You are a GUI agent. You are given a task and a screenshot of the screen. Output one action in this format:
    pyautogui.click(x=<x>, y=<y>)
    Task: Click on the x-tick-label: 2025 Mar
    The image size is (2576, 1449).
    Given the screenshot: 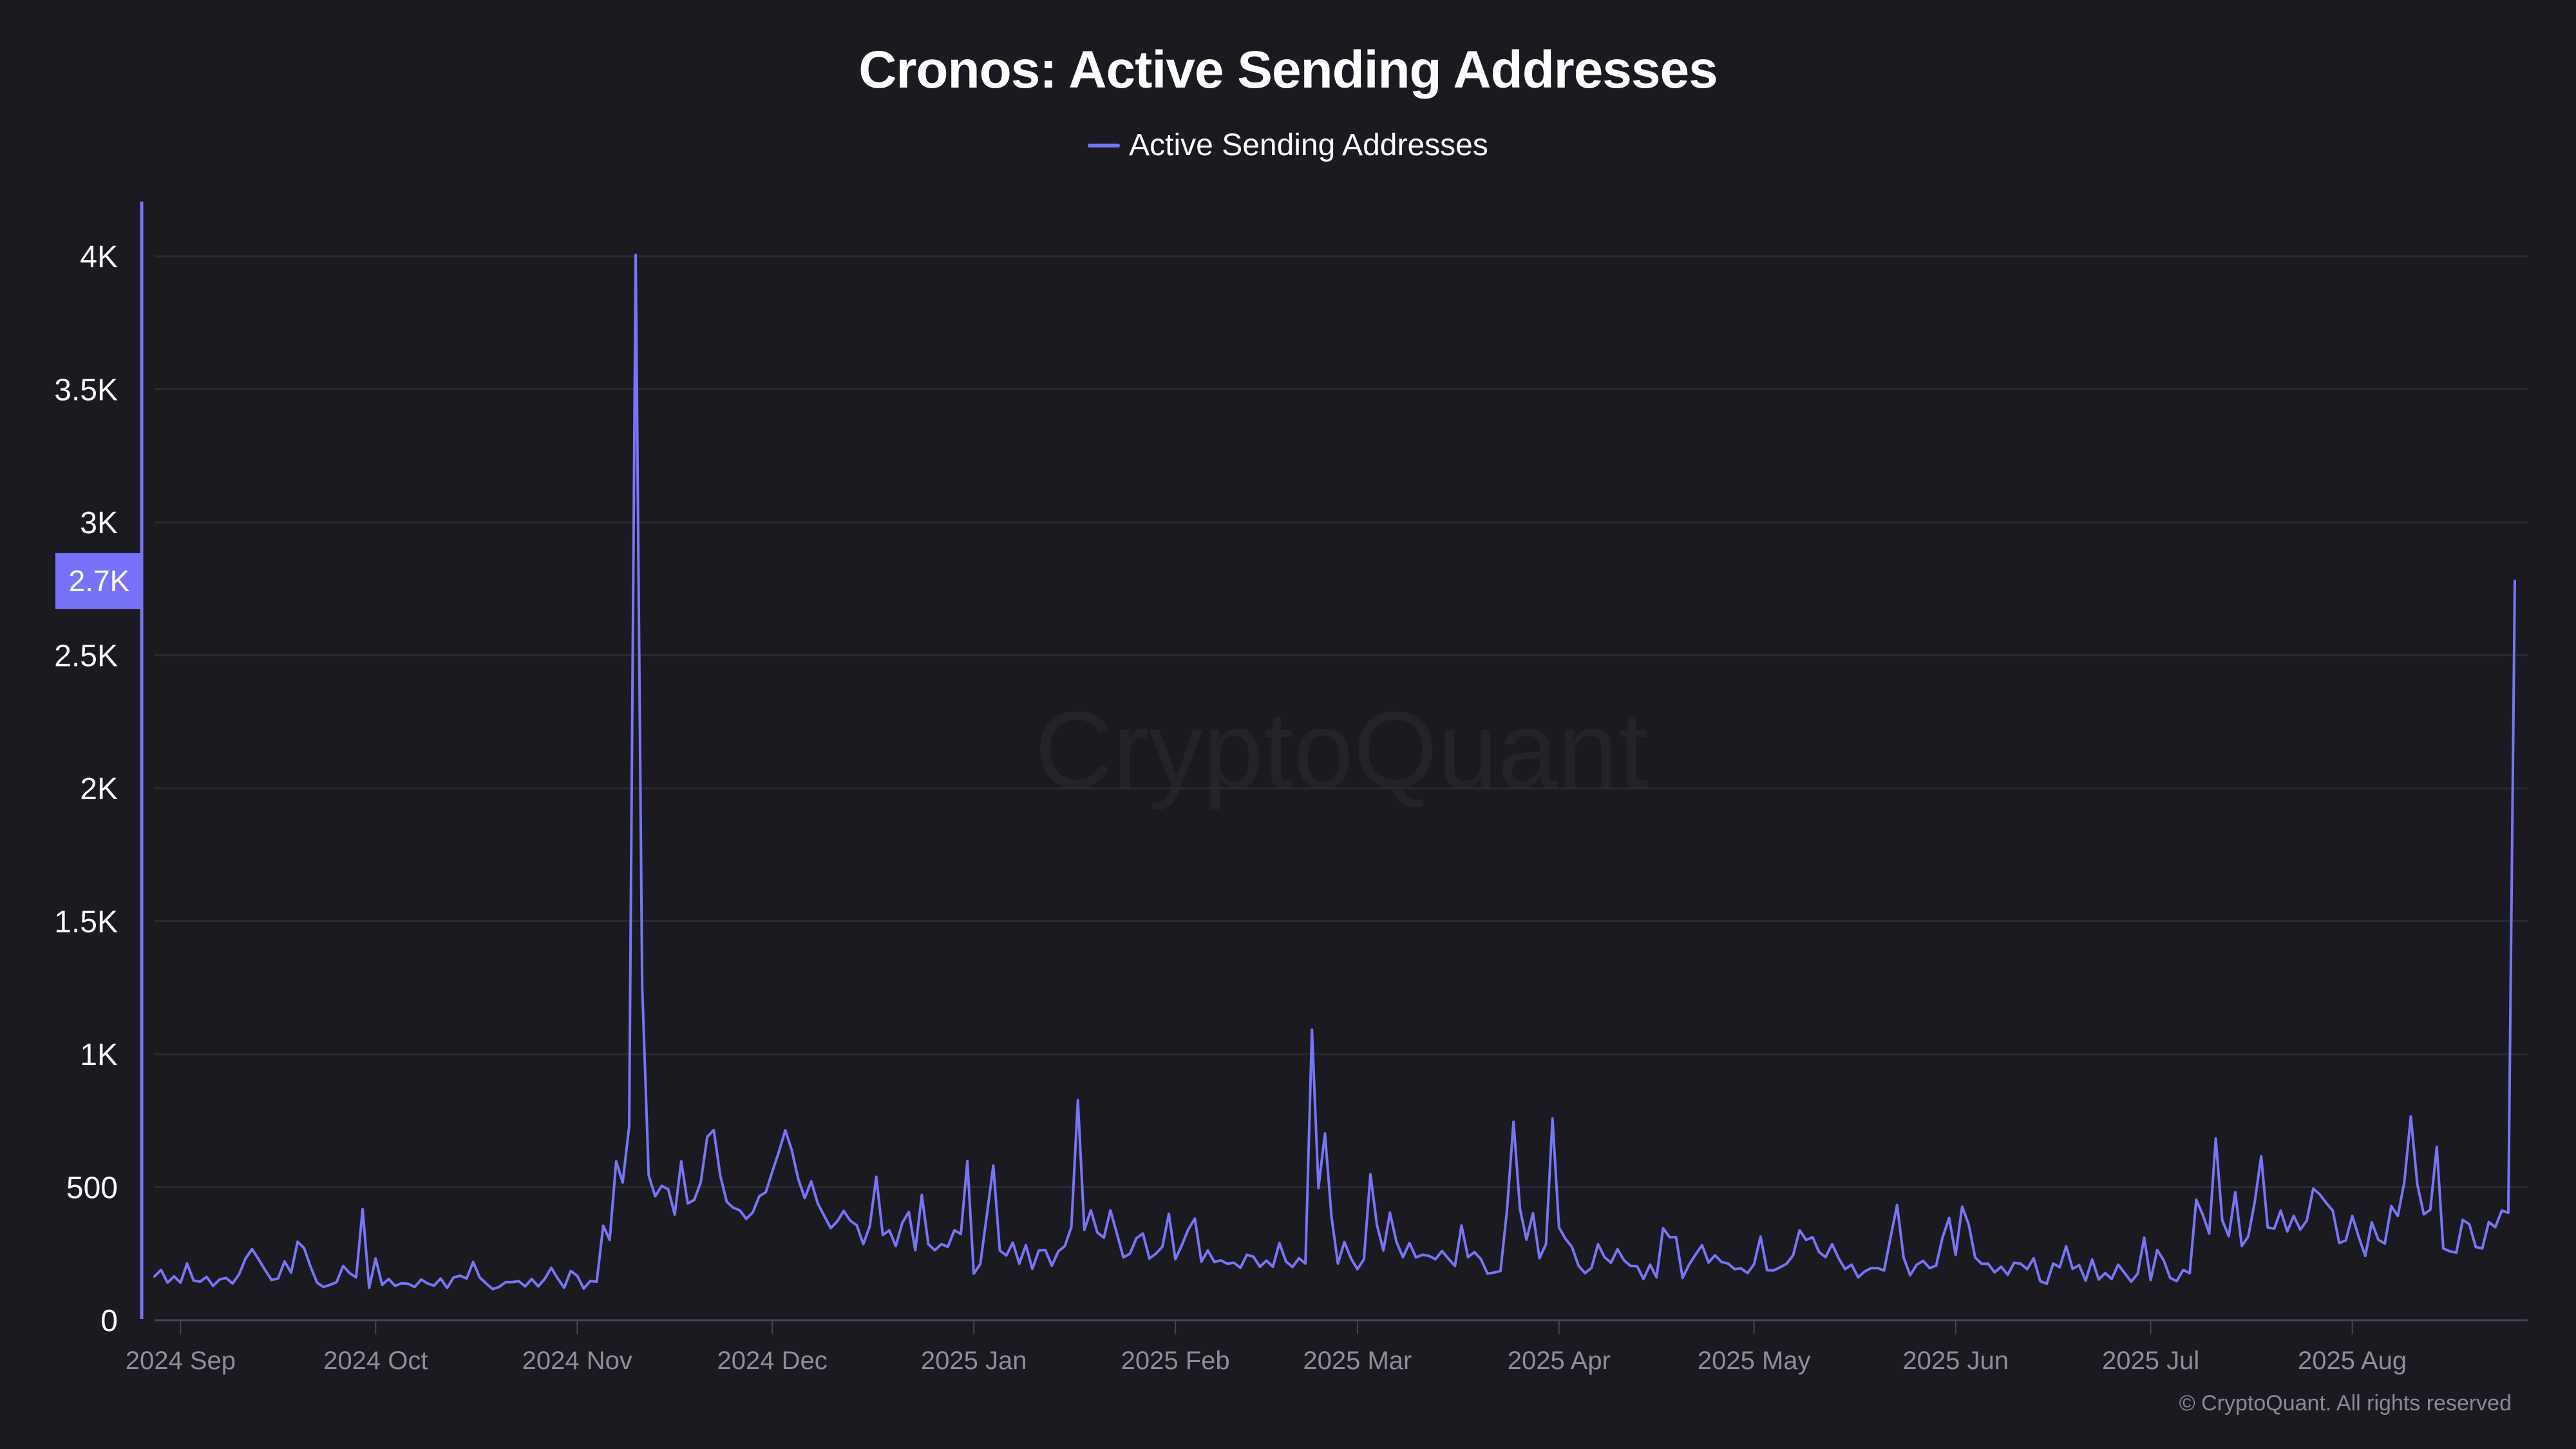 What is the action you would take?
    pyautogui.click(x=1357, y=1361)
    